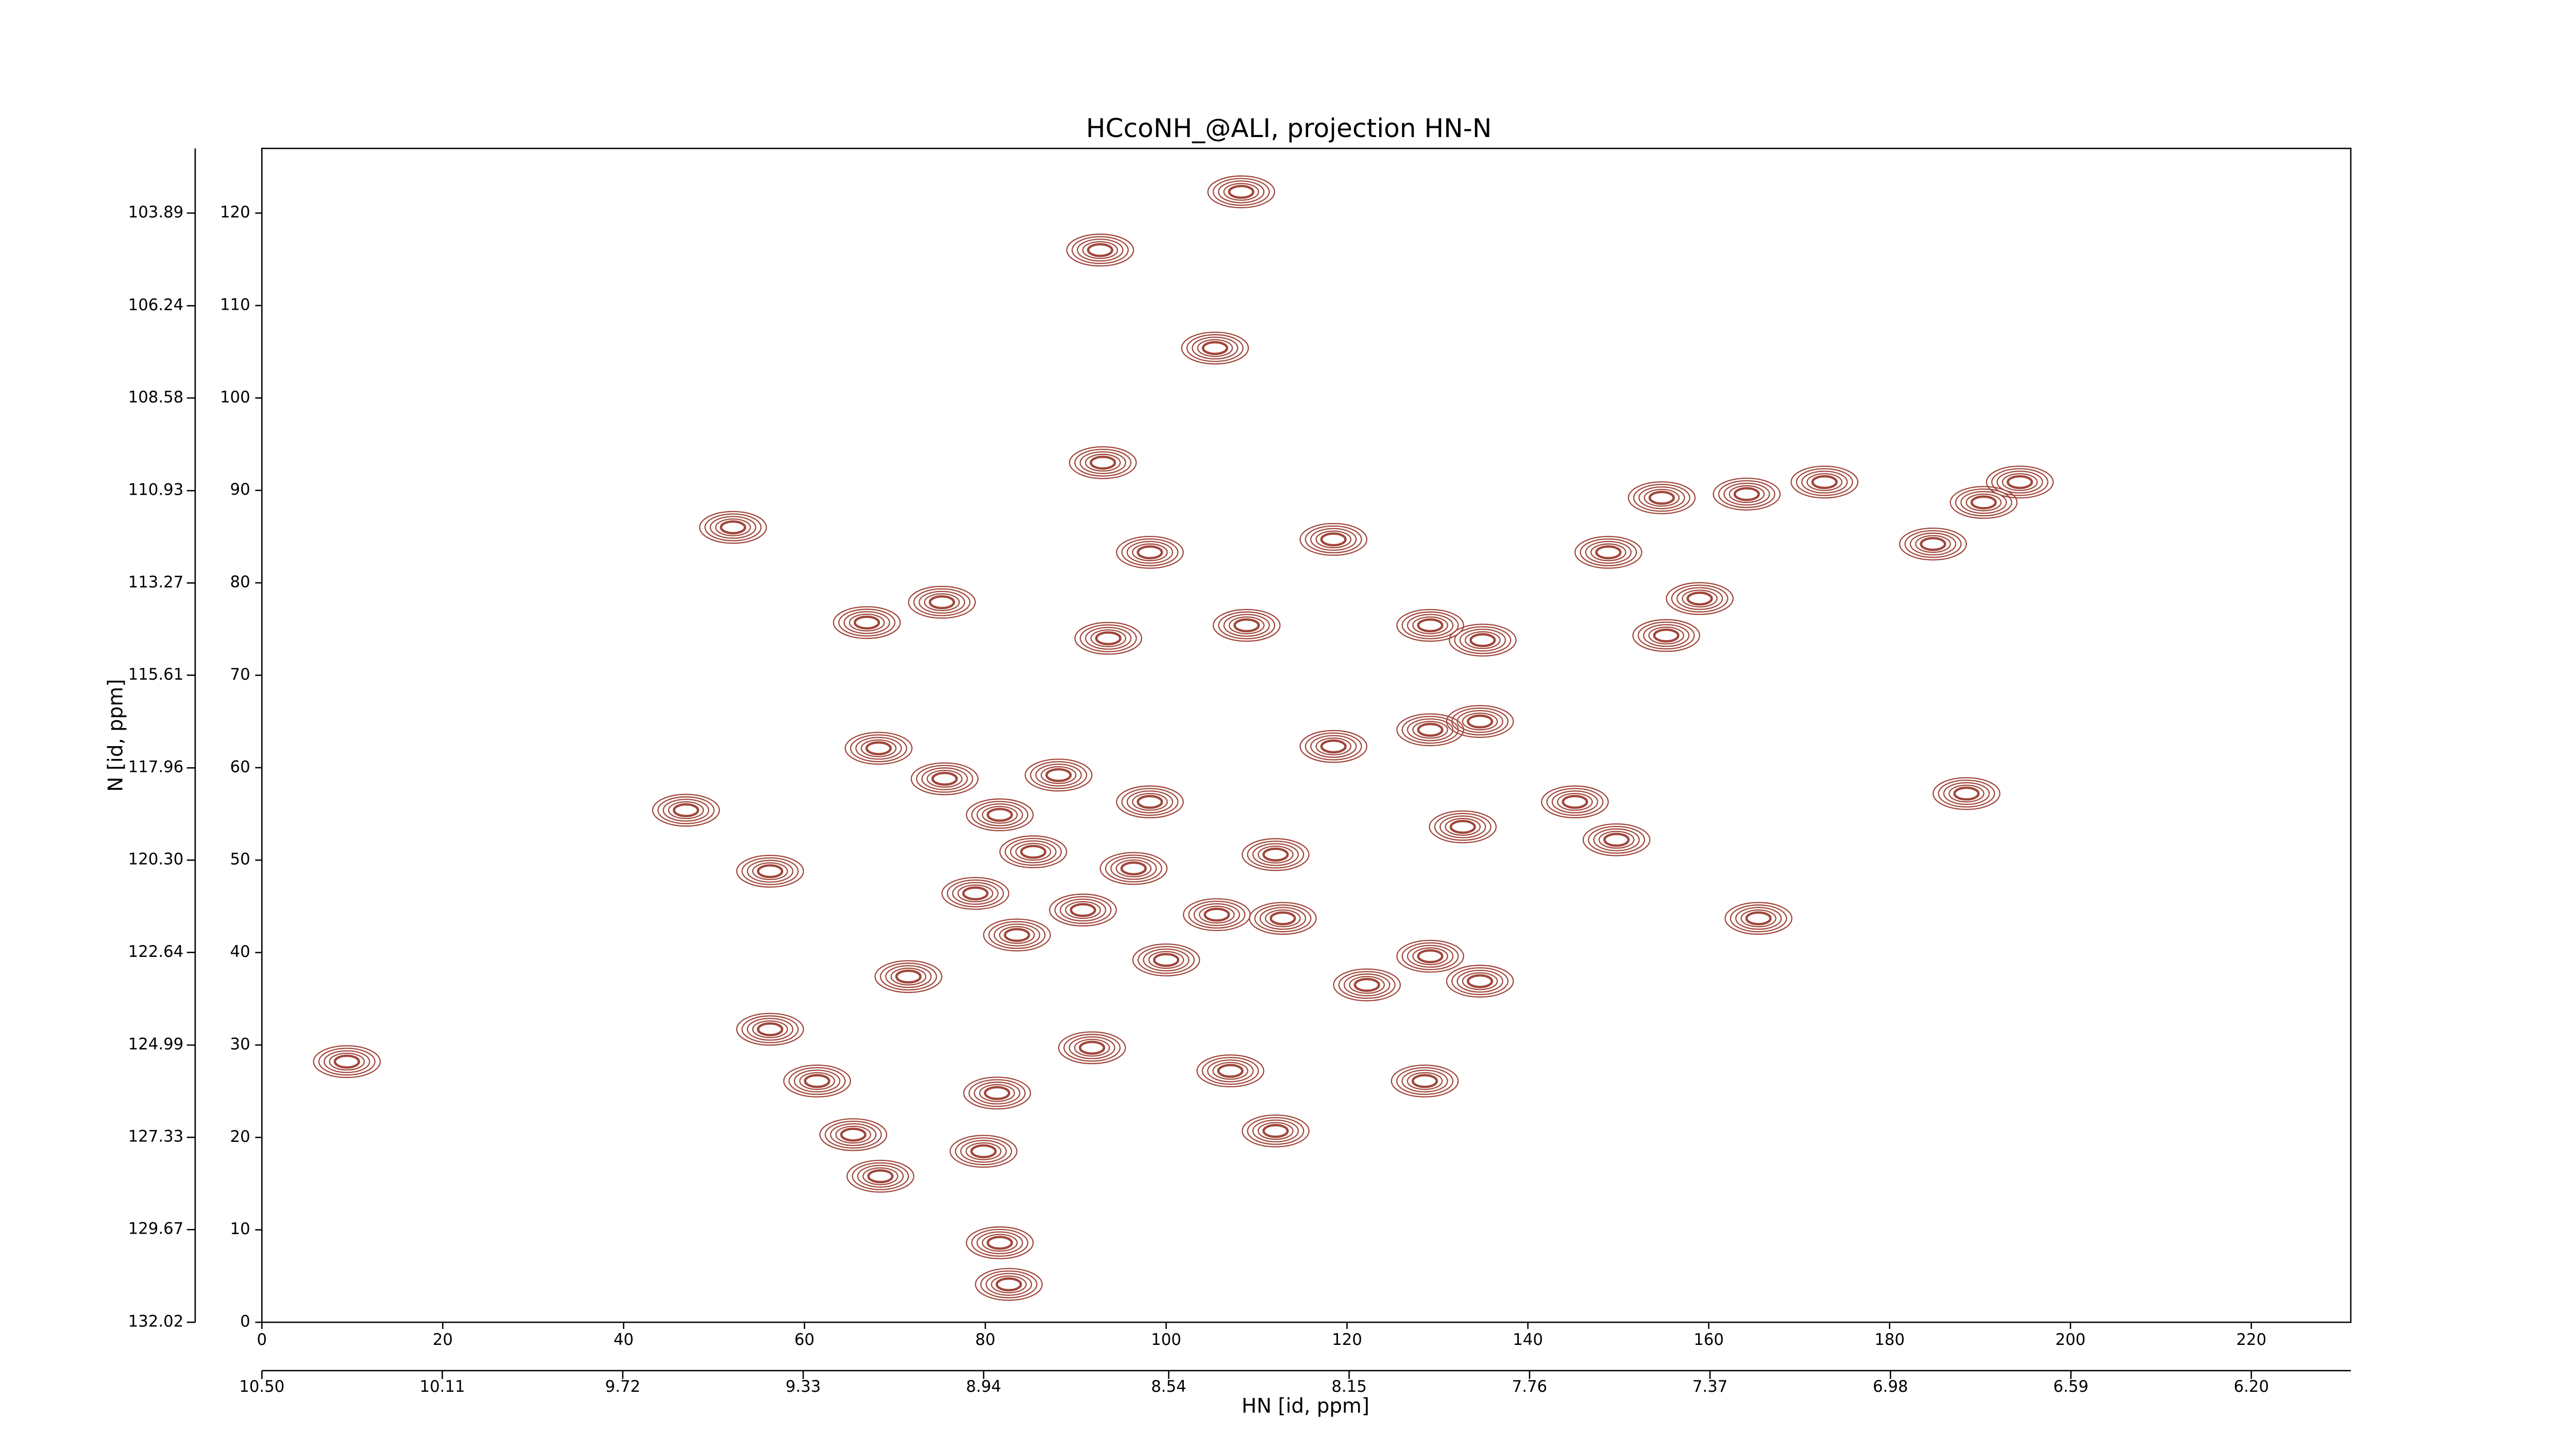  Describe the element at coordinates (2251, 1386) in the screenshot. I see `x2-tick-label: 6.20` at that location.